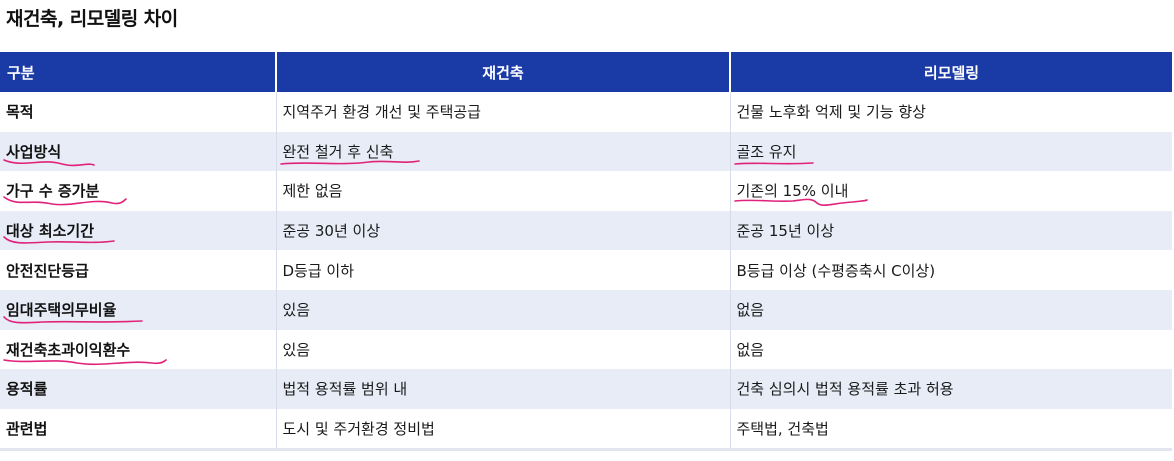  Describe the element at coordinates (502, 430) in the screenshot. I see `reconstruction-cell: 도시 및 주거환경 정비법` at that location.